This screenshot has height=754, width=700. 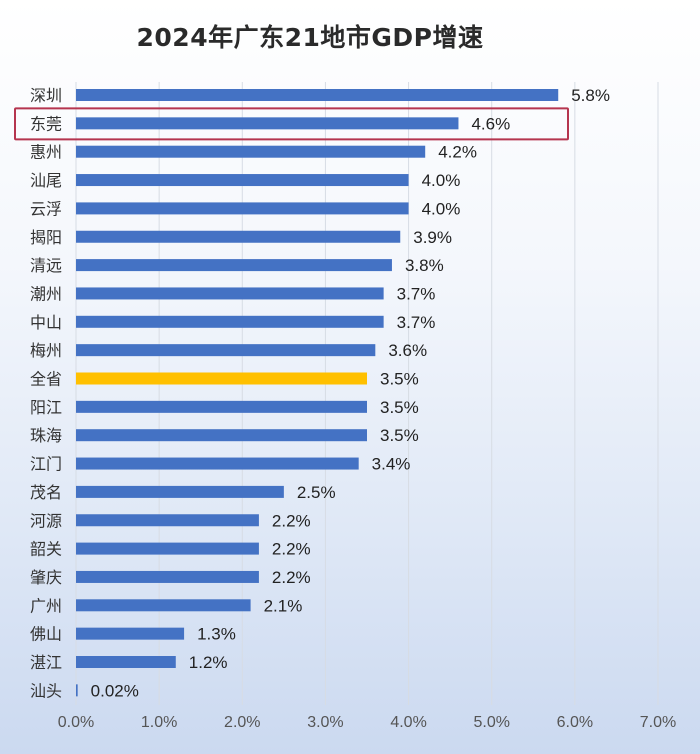 What do you see at coordinates (46, 549) in the screenshot?
I see `category-label: 韶关` at bounding box center [46, 549].